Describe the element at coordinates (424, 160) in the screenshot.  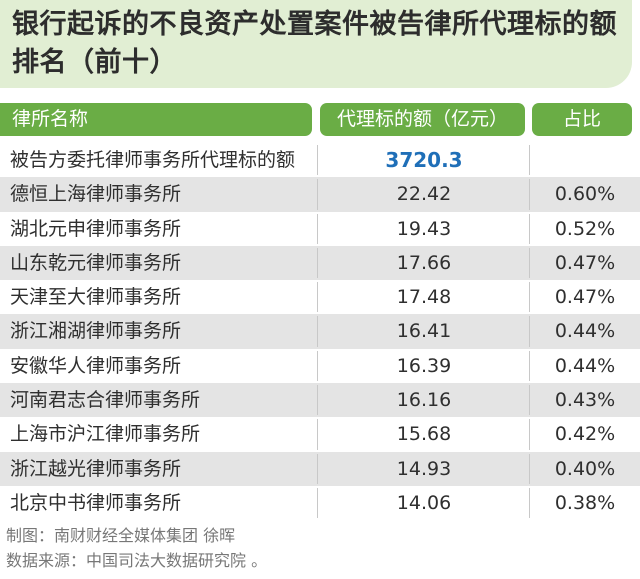
I see `cell-amount: 3720.3` at that location.